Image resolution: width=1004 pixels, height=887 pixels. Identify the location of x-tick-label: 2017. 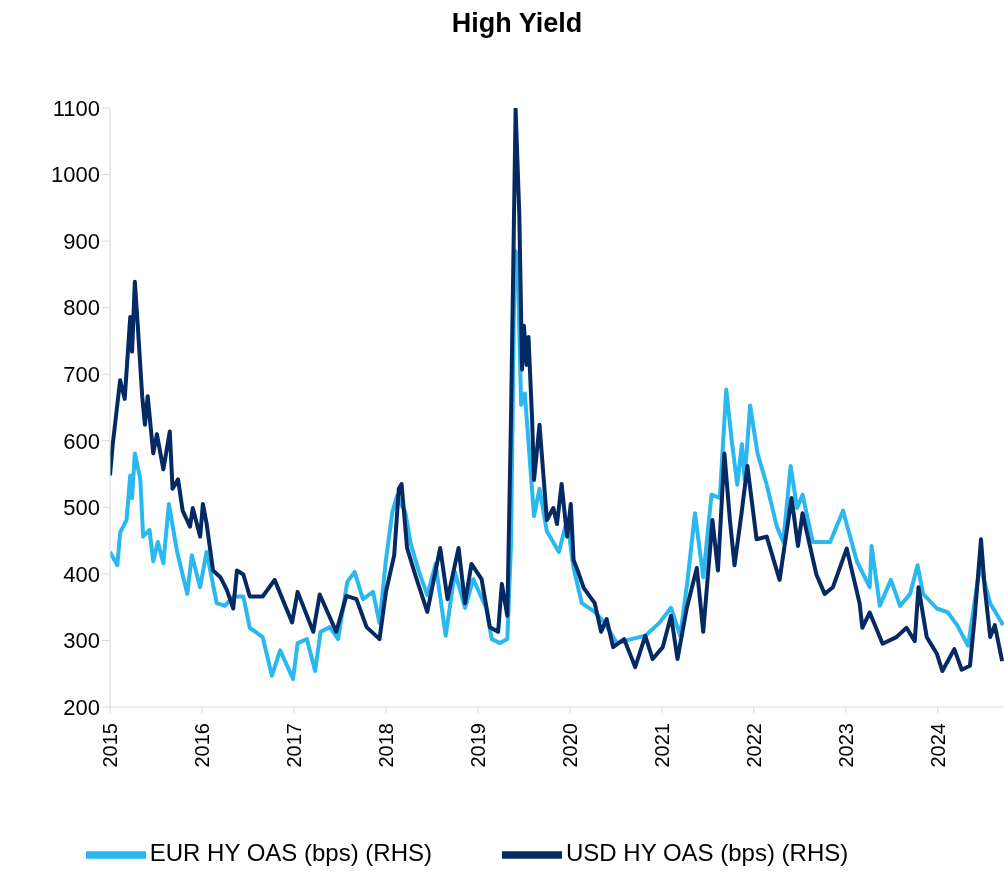
(293, 745).